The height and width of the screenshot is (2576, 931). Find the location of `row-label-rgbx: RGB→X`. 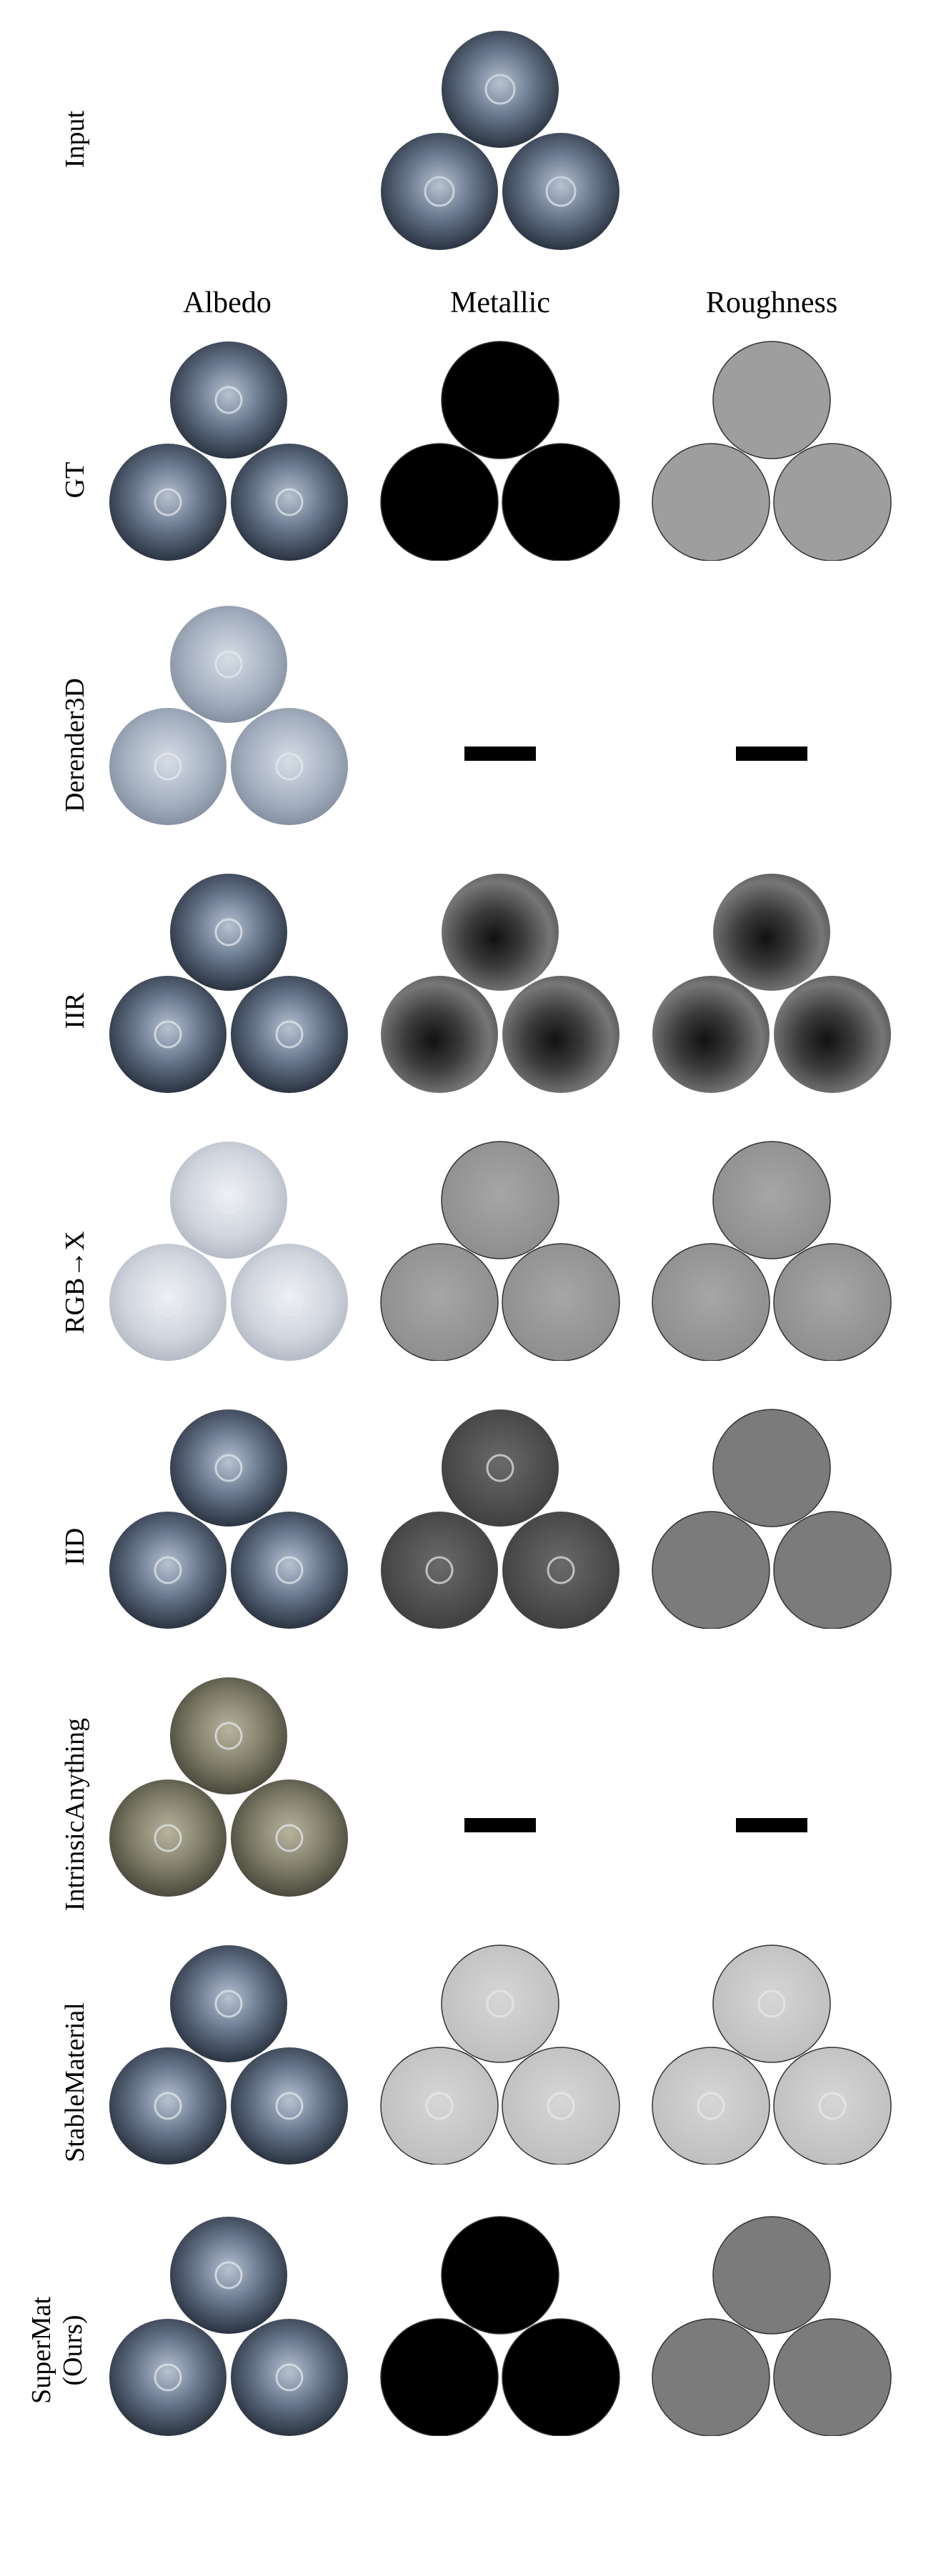

row-label-rgbx: RGB→X is located at coordinates (75, 1282).